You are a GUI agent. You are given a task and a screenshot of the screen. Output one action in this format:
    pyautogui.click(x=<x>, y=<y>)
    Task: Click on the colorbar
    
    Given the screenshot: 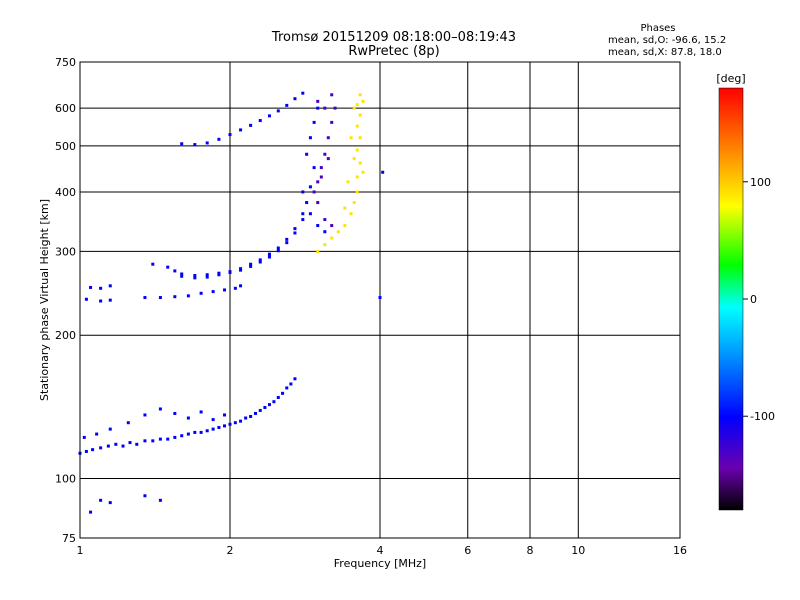 What is the action you would take?
    pyautogui.click(x=731, y=299)
    